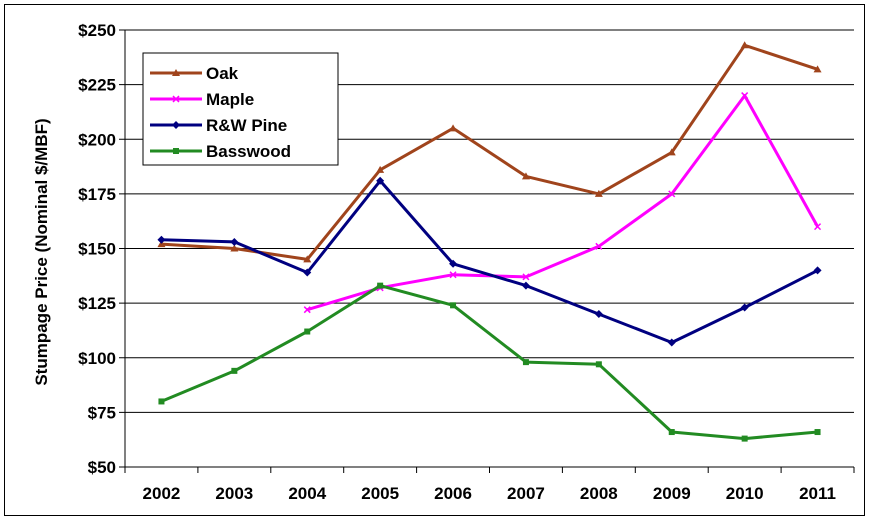 This screenshot has width=871, height=521. I want to click on y-tick-label: $225, so click(97, 85).